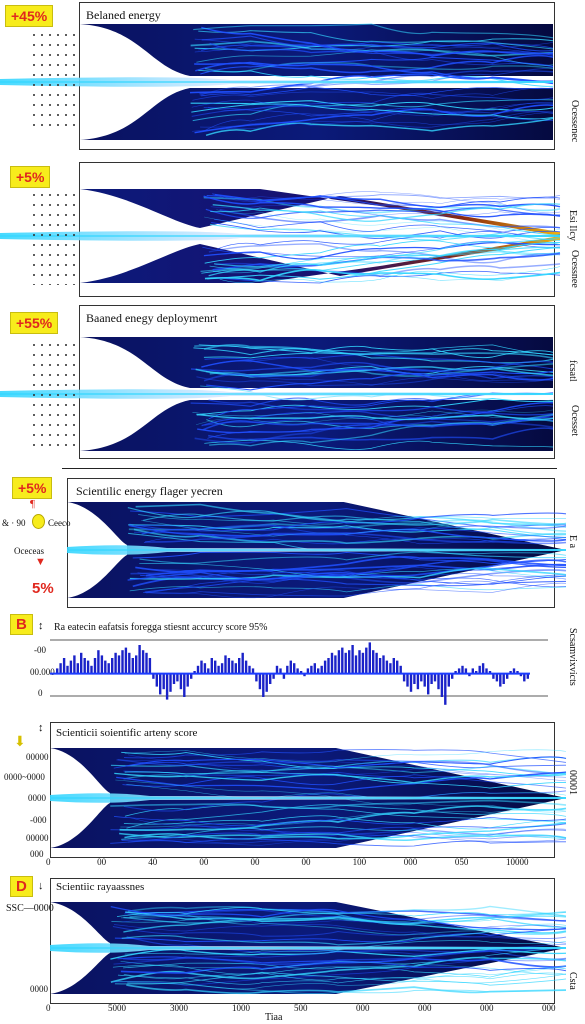  Describe the element at coordinates (41, 728) in the screenshot. I see `panel-c-arrow-icon: ↕` at that location.